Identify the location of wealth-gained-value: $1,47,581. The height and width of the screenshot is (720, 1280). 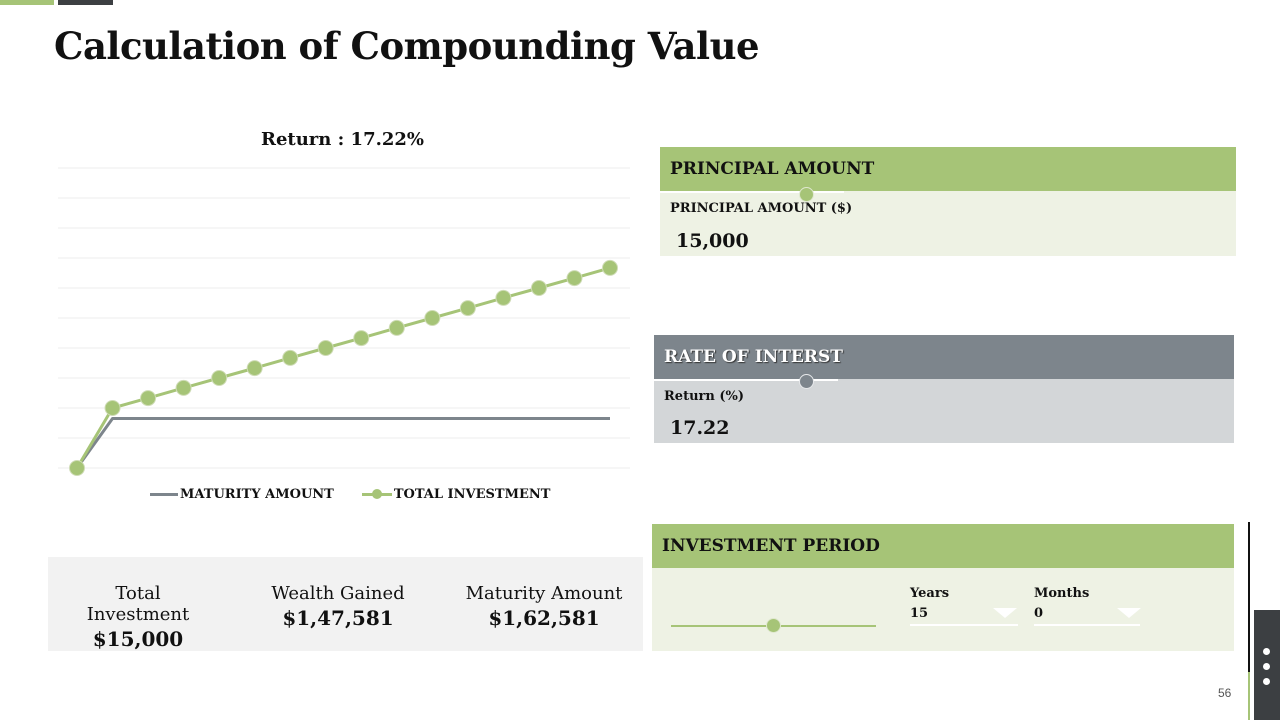
(338, 618).